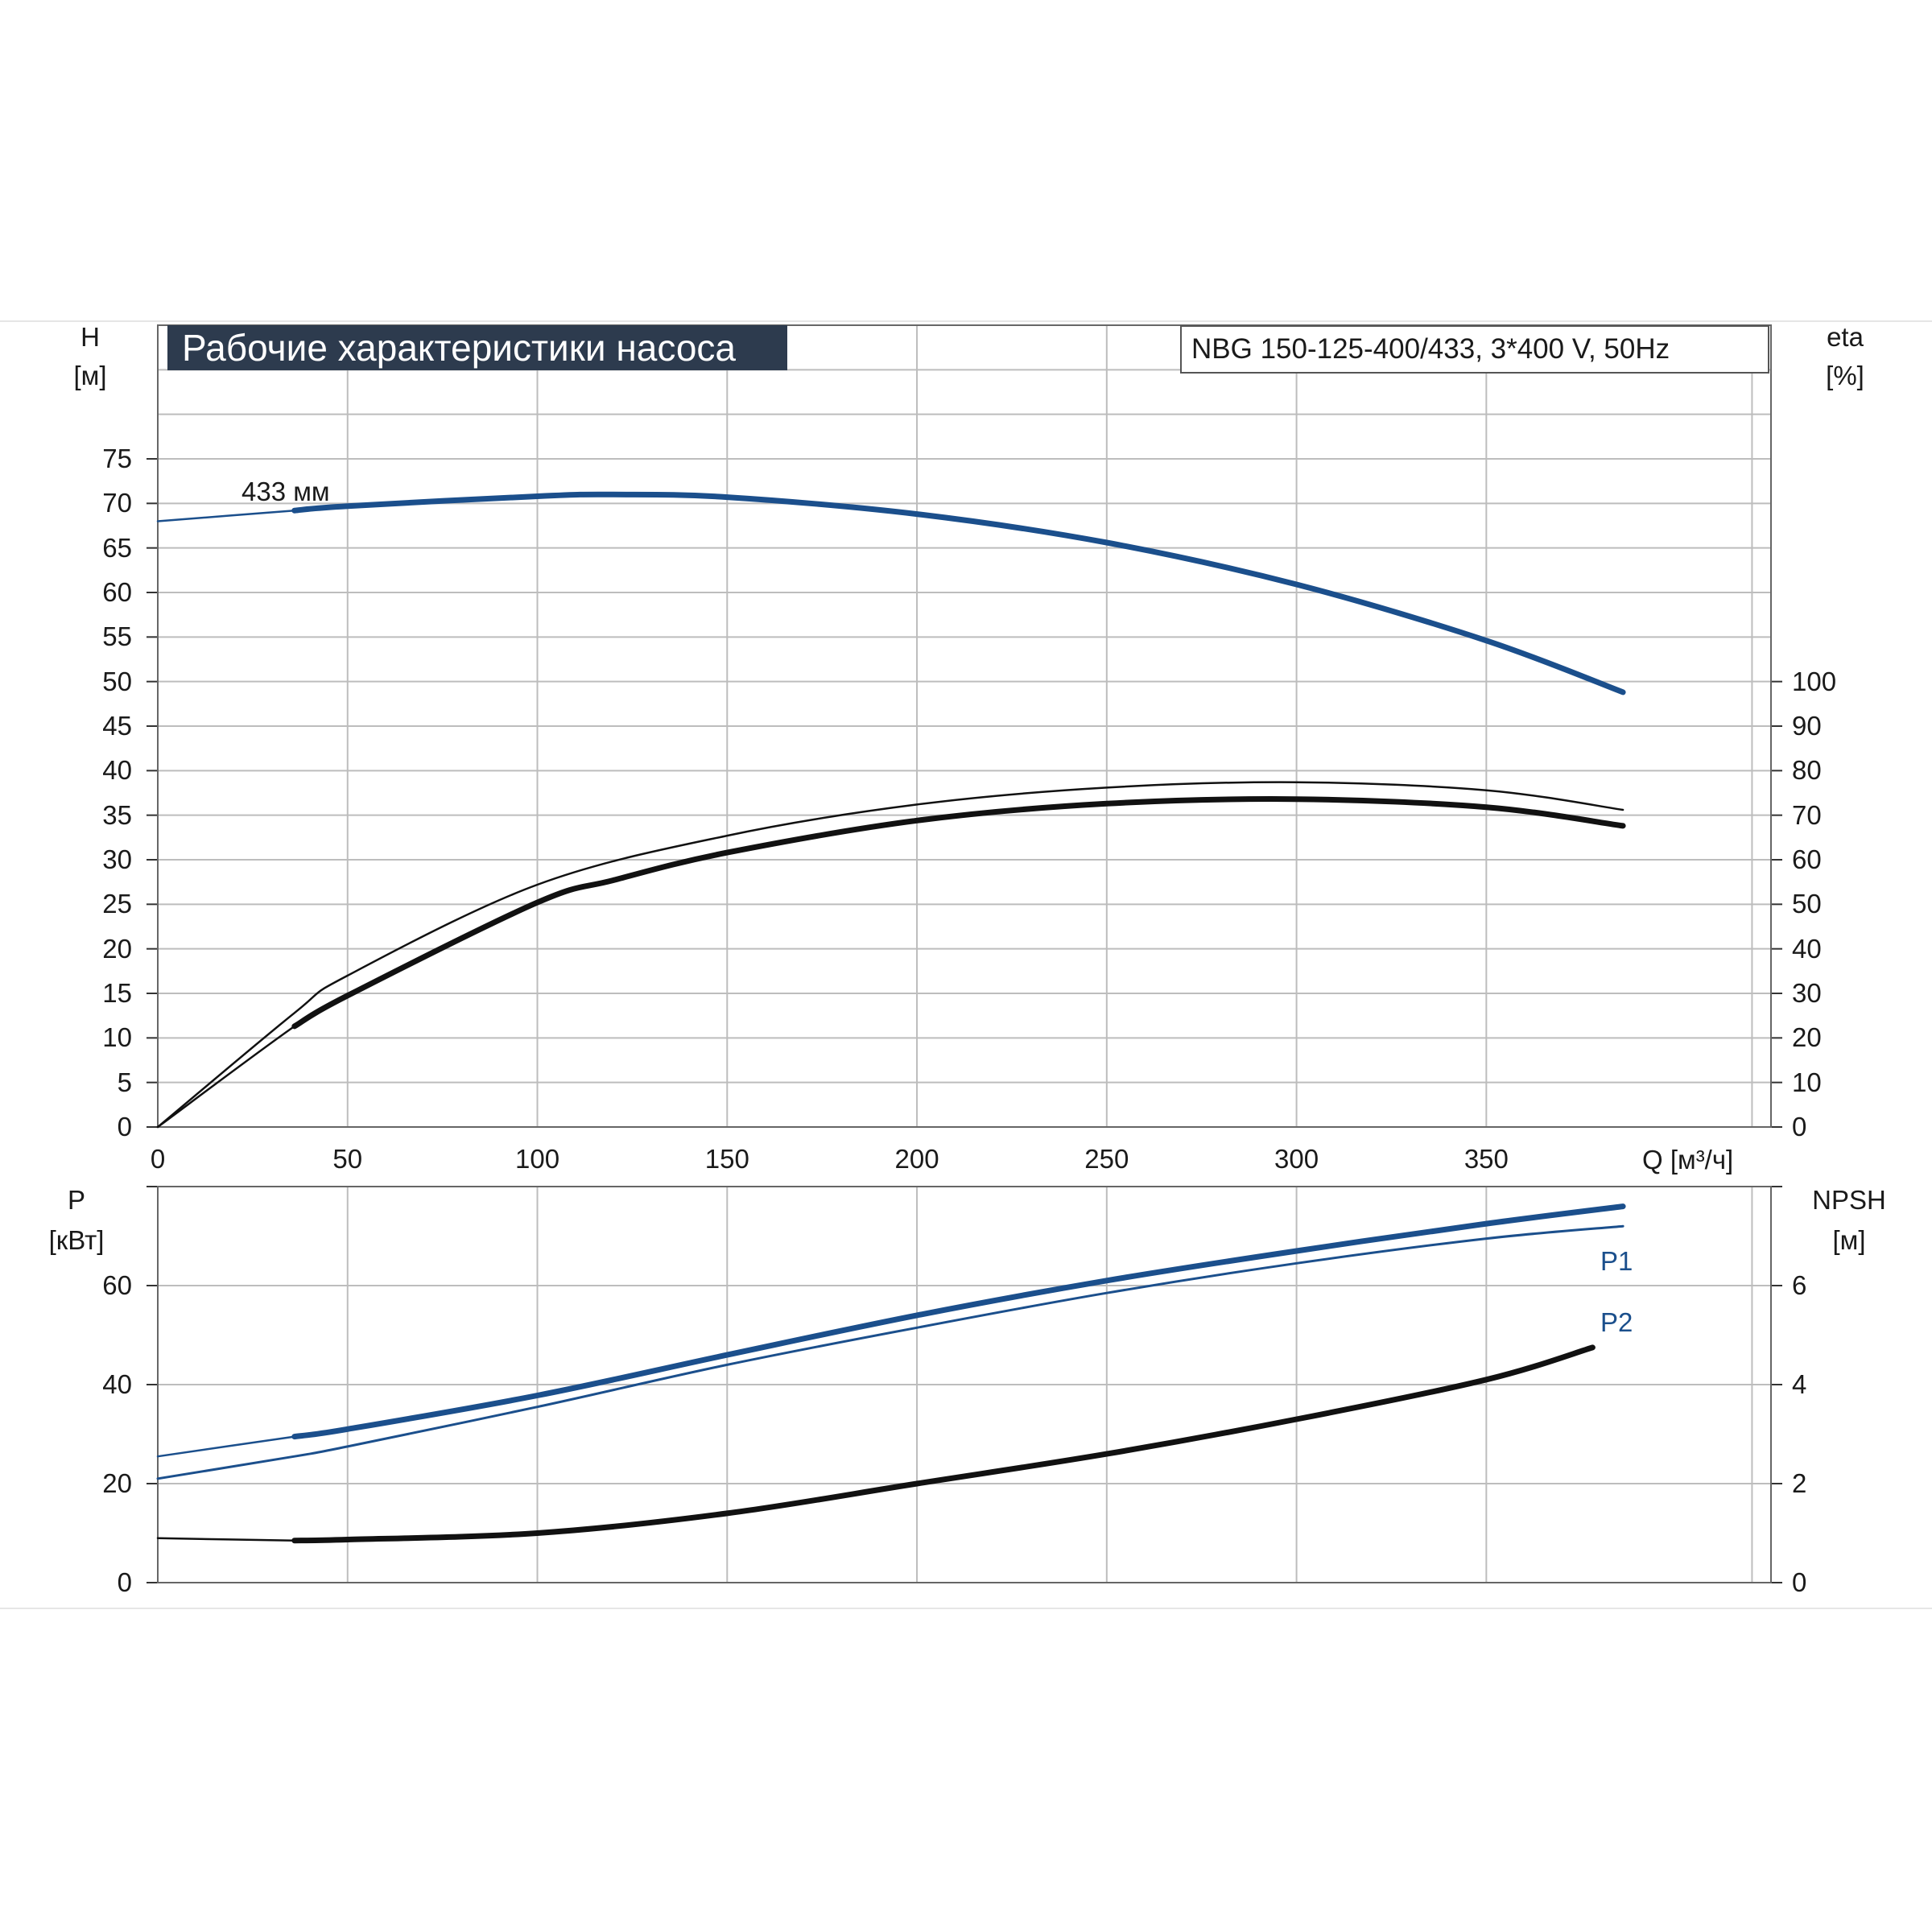  I want to click on h-tick-label: 50, so click(117, 681).